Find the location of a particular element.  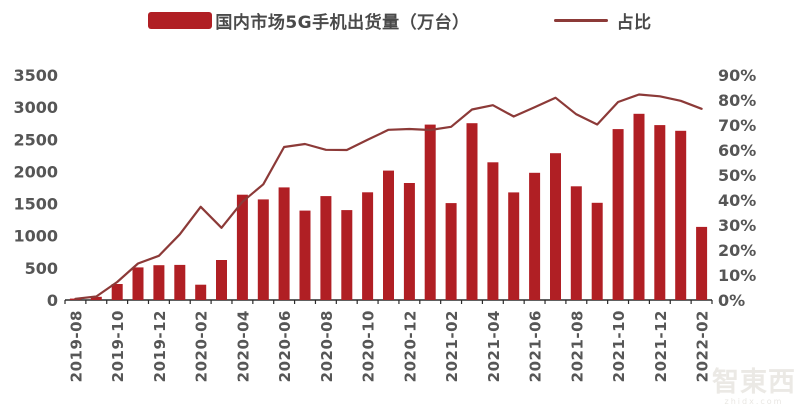

left-axis-tick-label: 2000 is located at coordinates (35, 171).